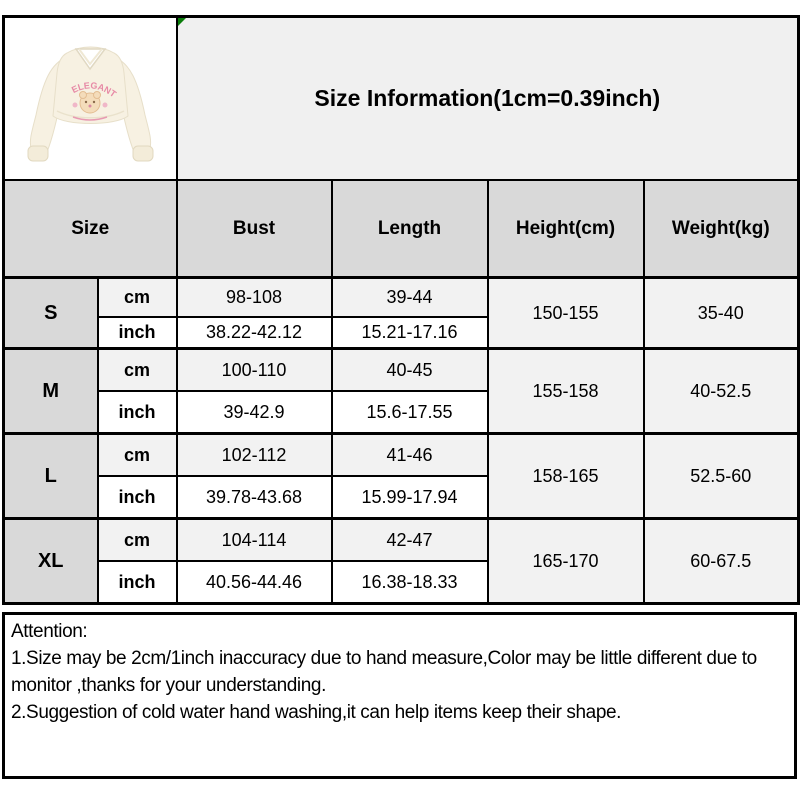  Describe the element at coordinates (49, 631) in the screenshot. I see `attention-heading: Attention:` at that location.